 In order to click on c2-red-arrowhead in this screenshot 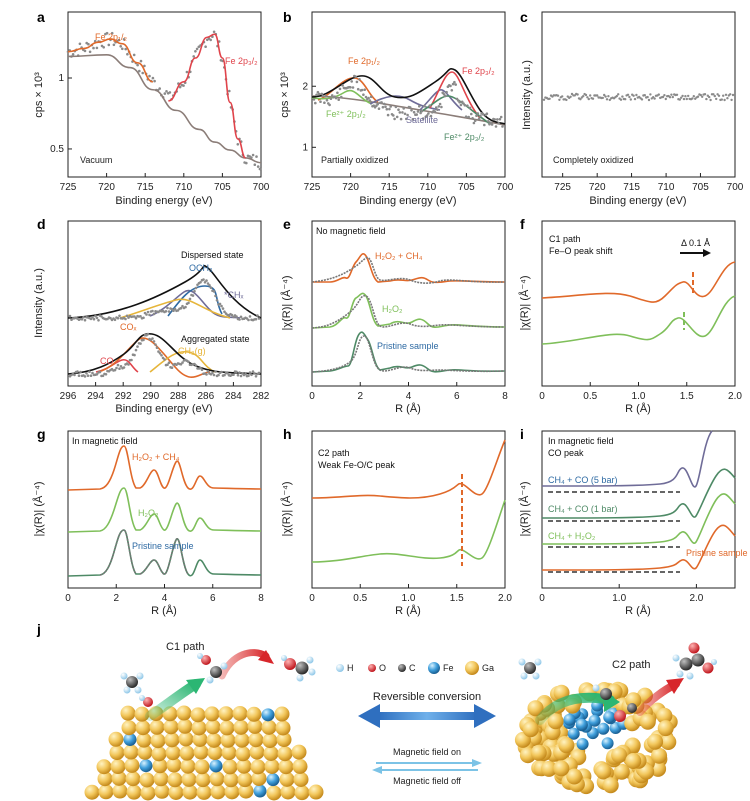, I will do `click(675, 686)`.